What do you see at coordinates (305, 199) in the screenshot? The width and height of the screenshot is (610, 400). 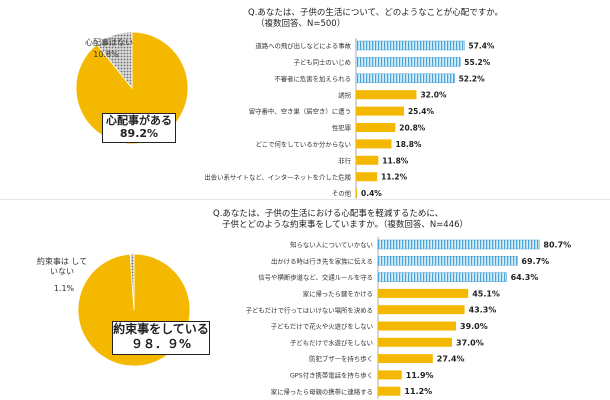 I see `panel-divider` at bounding box center [305, 199].